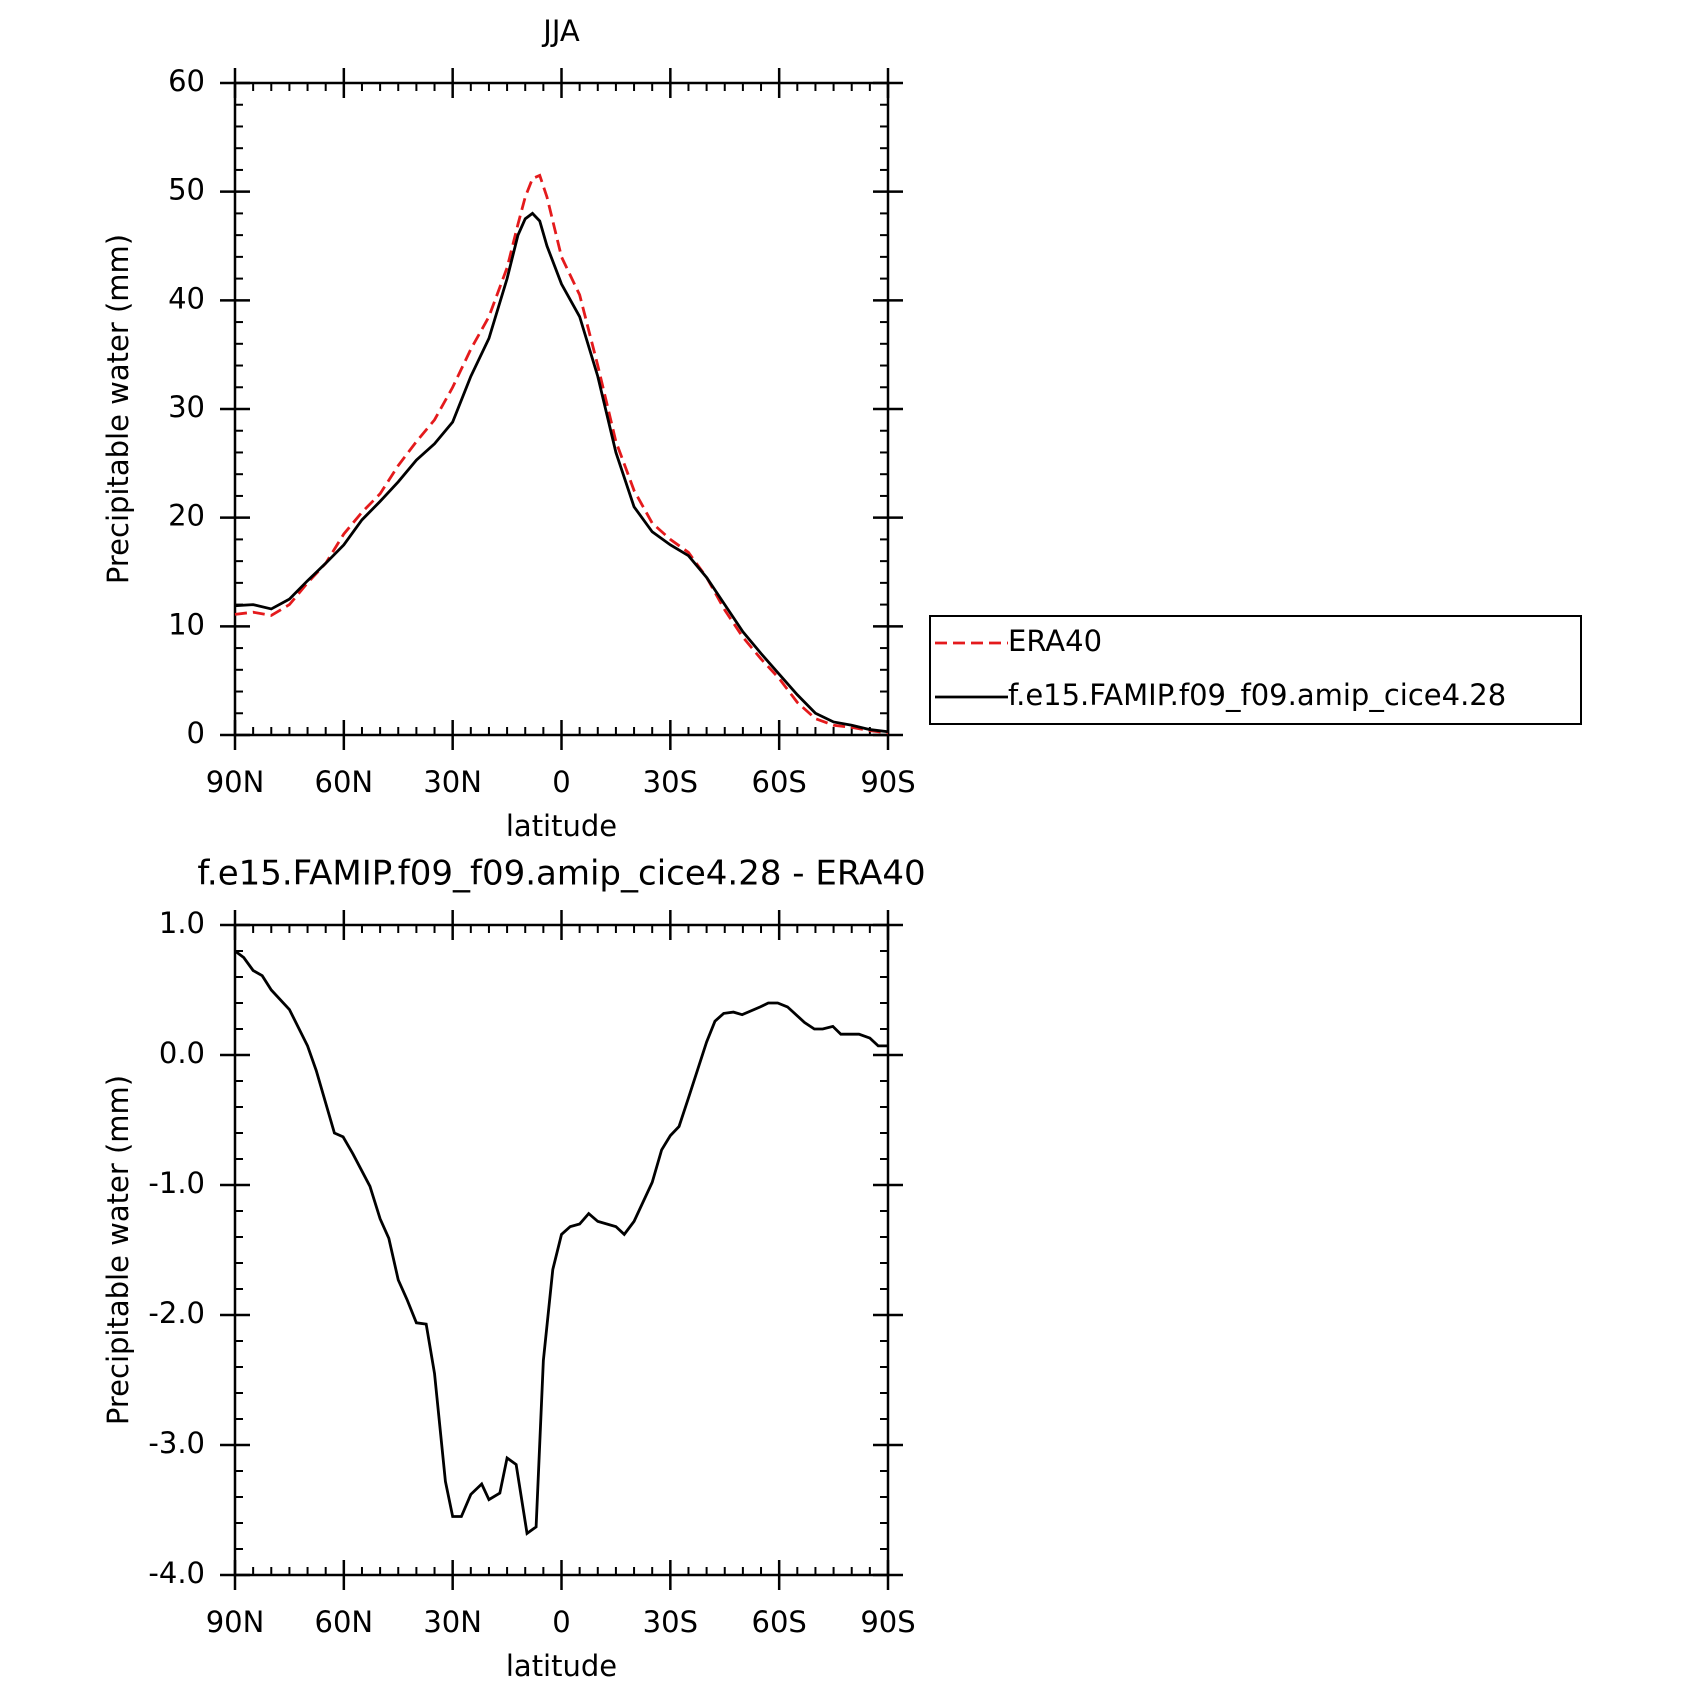 Image resolution: width=1685 pixels, height=1691 pixels. I want to click on y-tick-label: 0, so click(196, 733).